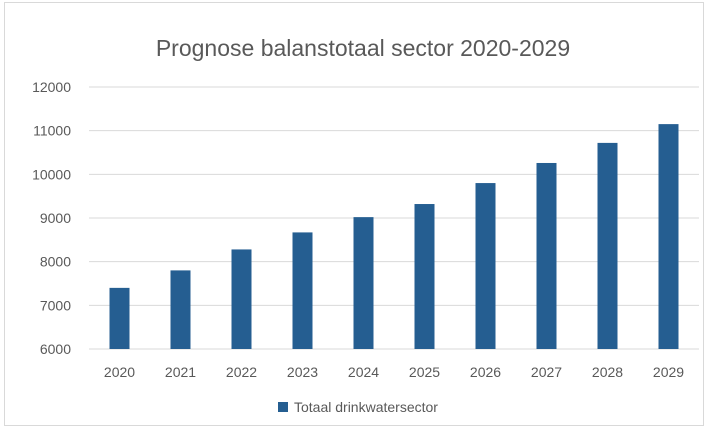  Describe the element at coordinates (394, 372) in the screenshot. I see `x-axis-tick-labels: 2020 2021 2022 2023 2024 2025 2026 2027 2028 2029` at that location.